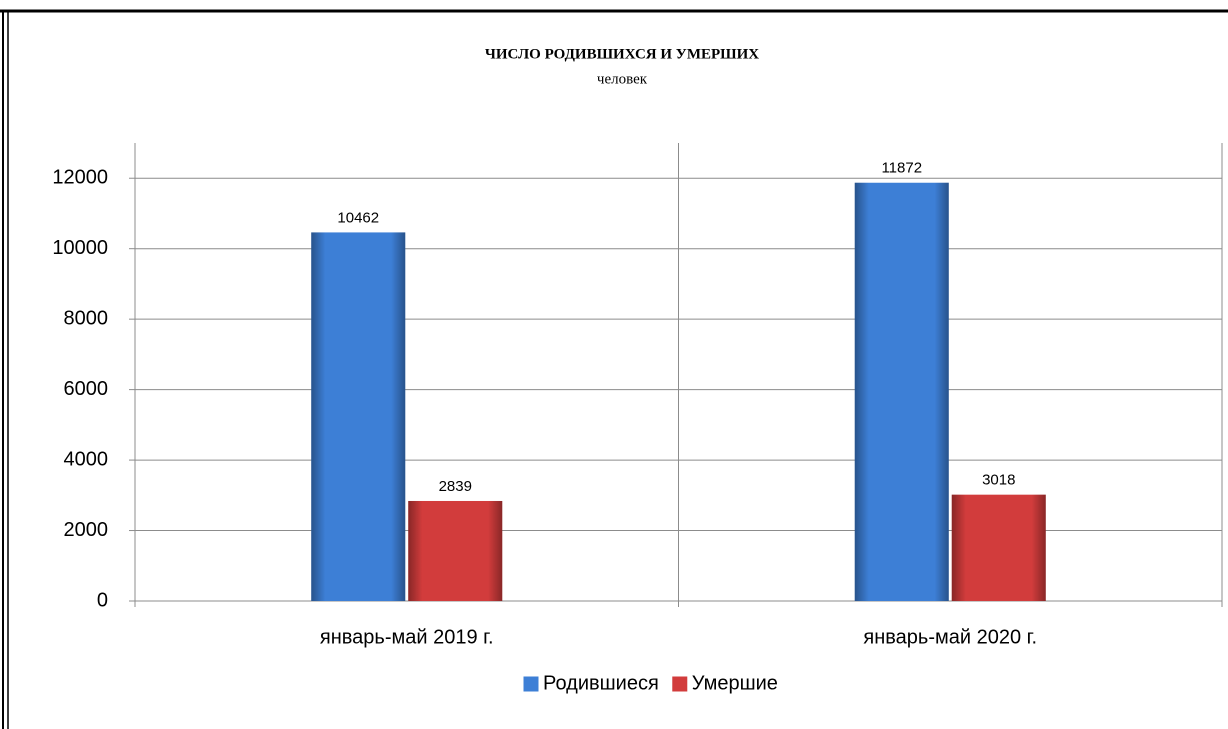 The width and height of the screenshot is (1228, 729). Describe the element at coordinates (407, 637) in the screenshot. I see `x-tick-label: январь-май 2019 г.` at that location.